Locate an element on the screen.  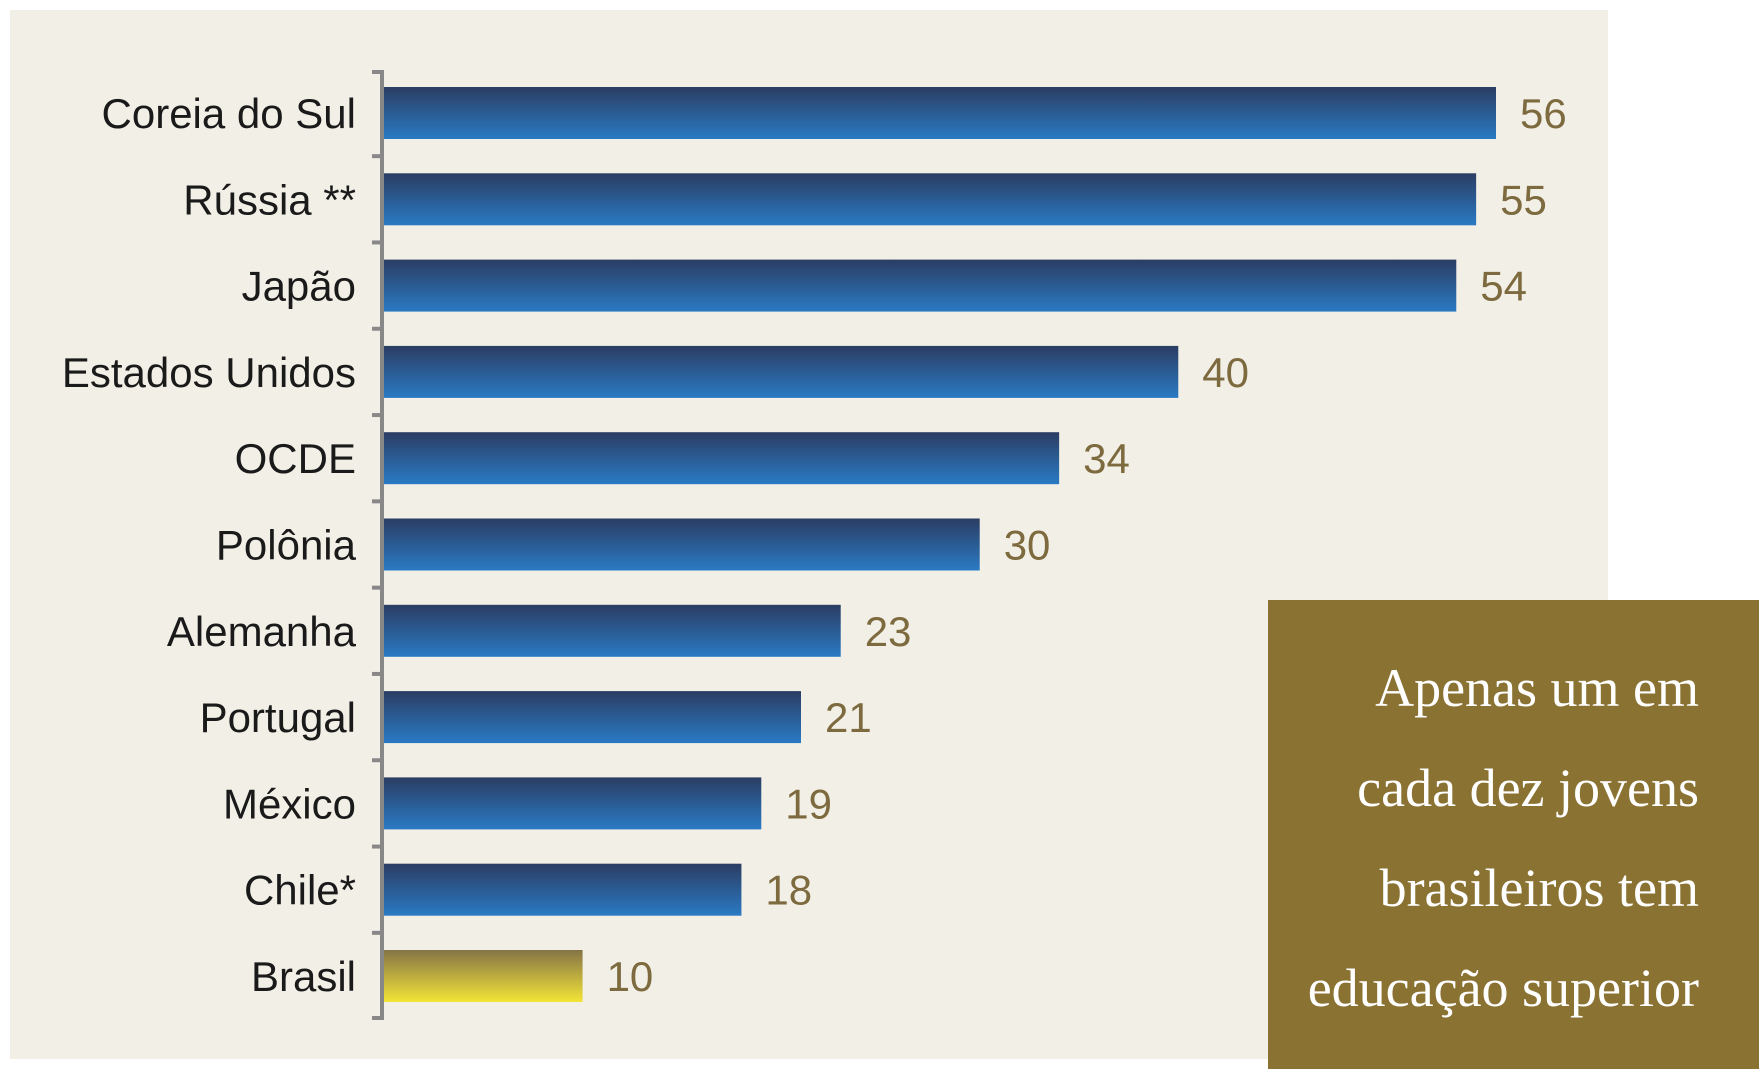
value-label: 30 is located at coordinates (1027, 545).